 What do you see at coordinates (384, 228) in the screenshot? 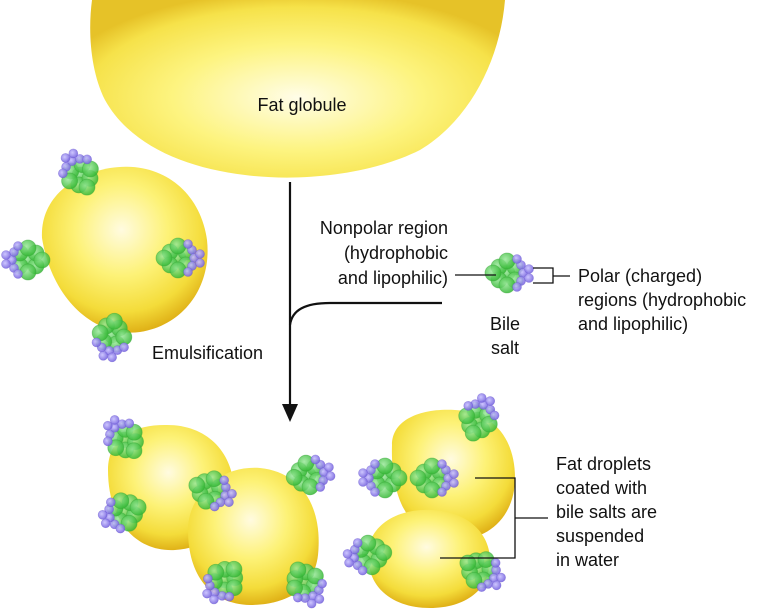
I see `nonpolar-label-line-1: Nonpolar region` at bounding box center [384, 228].